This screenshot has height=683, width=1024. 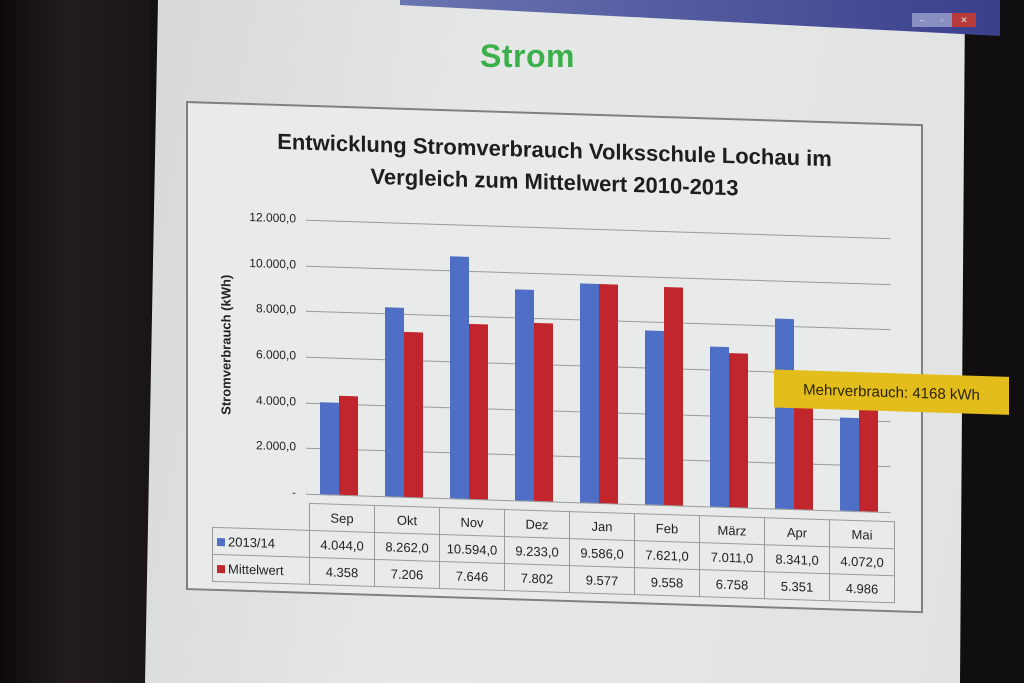 What do you see at coordinates (667, 582) in the screenshot?
I see `table-cell: 9.558` at bounding box center [667, 582].